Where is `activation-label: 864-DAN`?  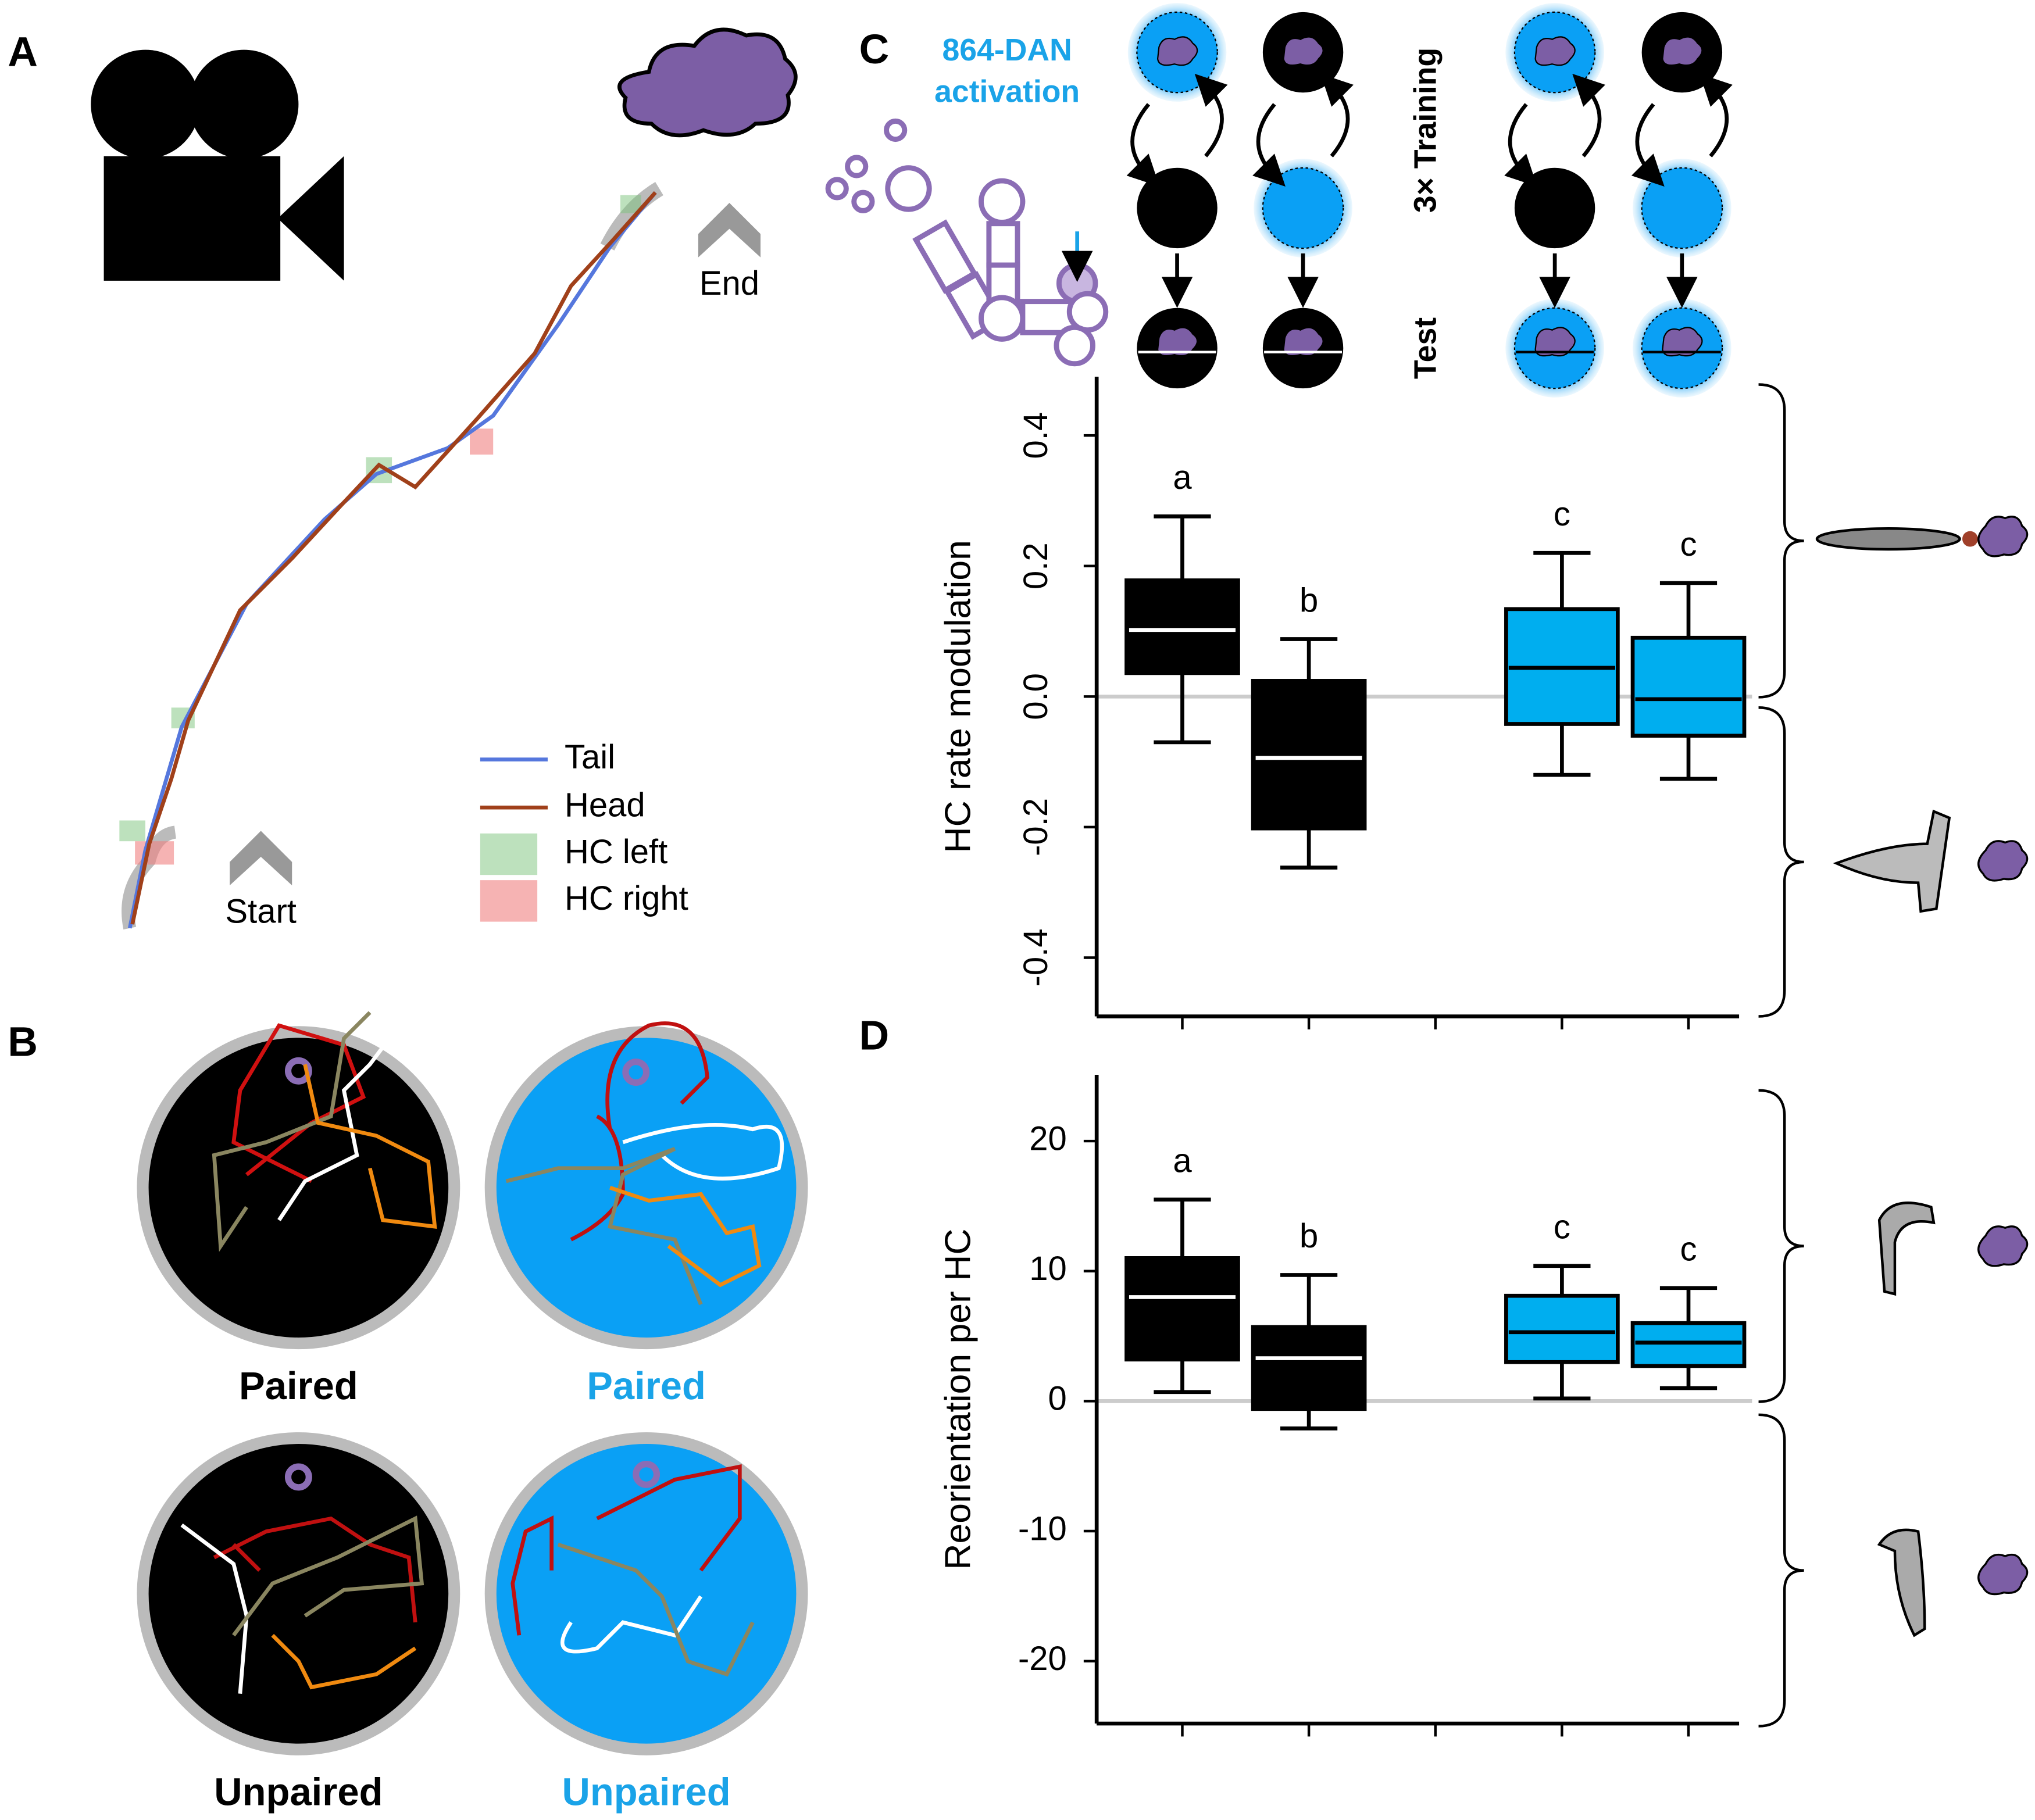 activation-label: 864-DAN is located at coordinates (1007, 50).